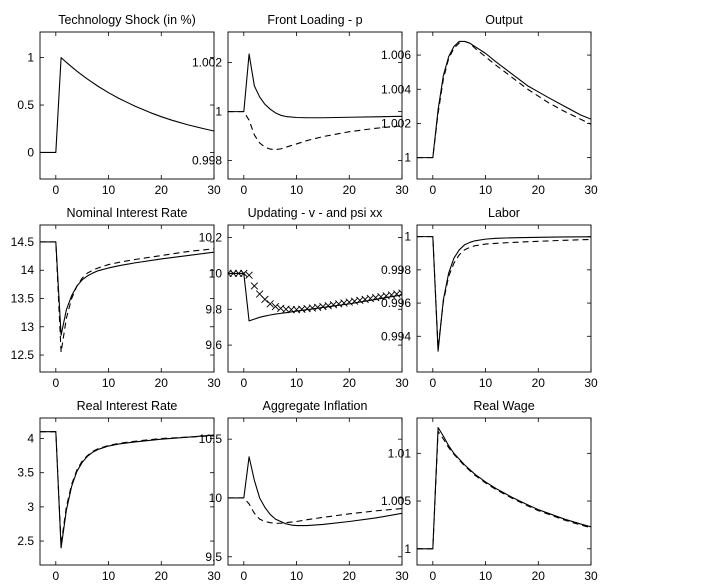 This screenshot has width=715, height=585. What do you see at coordinates (127, 213) in the screenshot?
I see `subplot-title: Nominal Interest Rate` at bounding box center [127, 213].